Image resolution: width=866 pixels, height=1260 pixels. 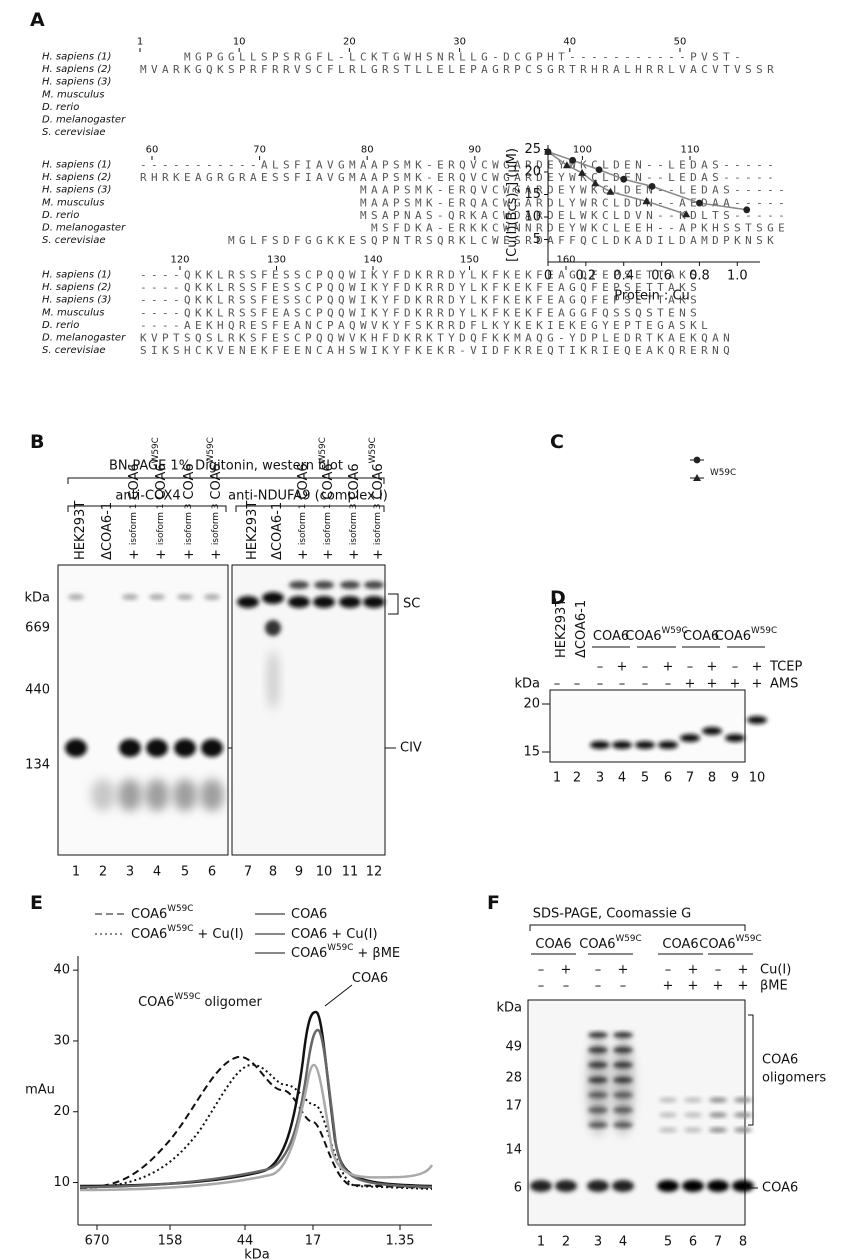 What do you see at coordinates (531, 704) in the screenshot?
I see `marker-label: 20` at bounding box center [531, 704].